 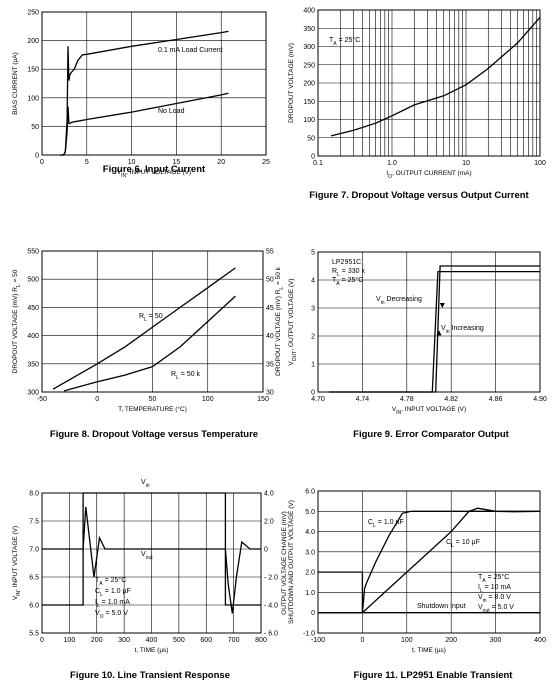 What do you see at coordinates (494, 599) in the screenshot?
I see `annotation-label: Vin = 8.0 V` at bounding box center [494, 599].